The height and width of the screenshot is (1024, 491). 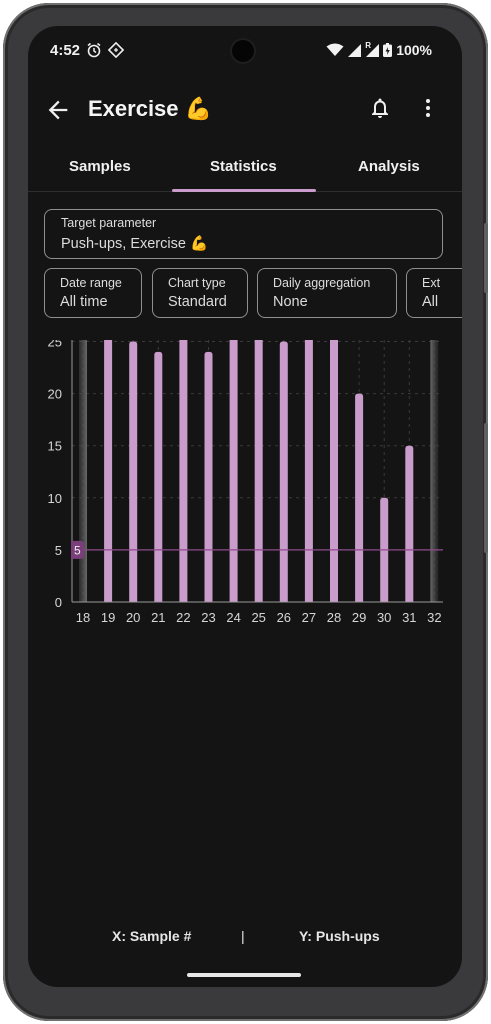 What do you see at coordinates (486, 488) in the screenshot?
I see `volume-button` at bounding box center [486, 488].